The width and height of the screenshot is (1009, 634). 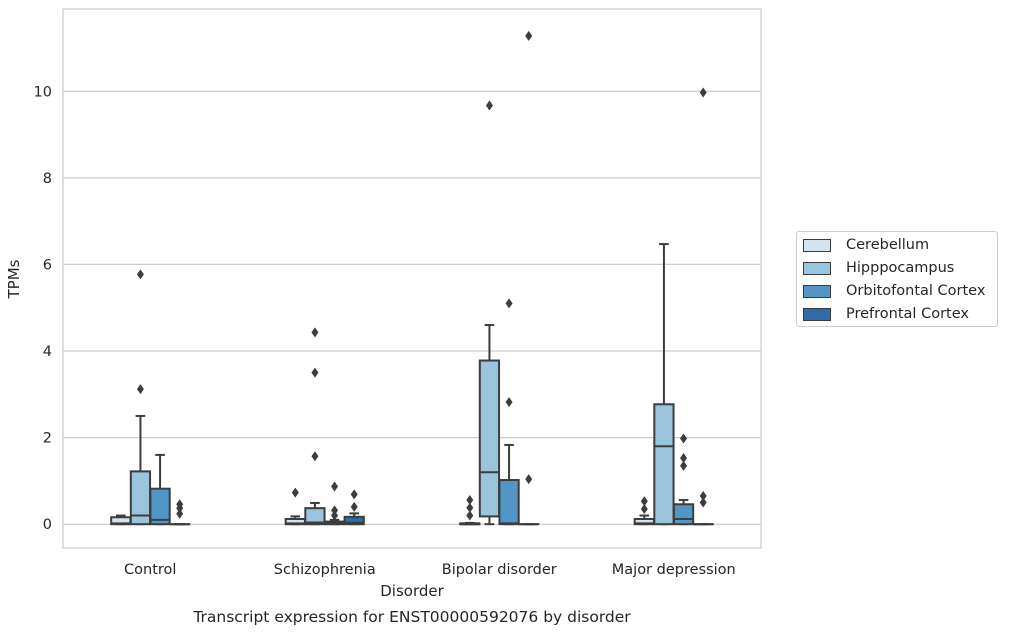 I want to click on legend-label: Orbitofontal Cortex, so click(x=916, y=291).